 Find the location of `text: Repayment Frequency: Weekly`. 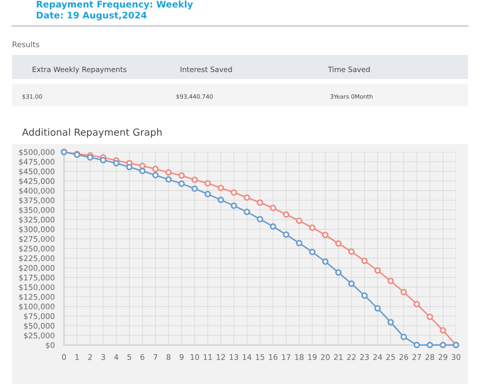

text: Repayment Frequency: Weekly is located at coordinates (114, 5).